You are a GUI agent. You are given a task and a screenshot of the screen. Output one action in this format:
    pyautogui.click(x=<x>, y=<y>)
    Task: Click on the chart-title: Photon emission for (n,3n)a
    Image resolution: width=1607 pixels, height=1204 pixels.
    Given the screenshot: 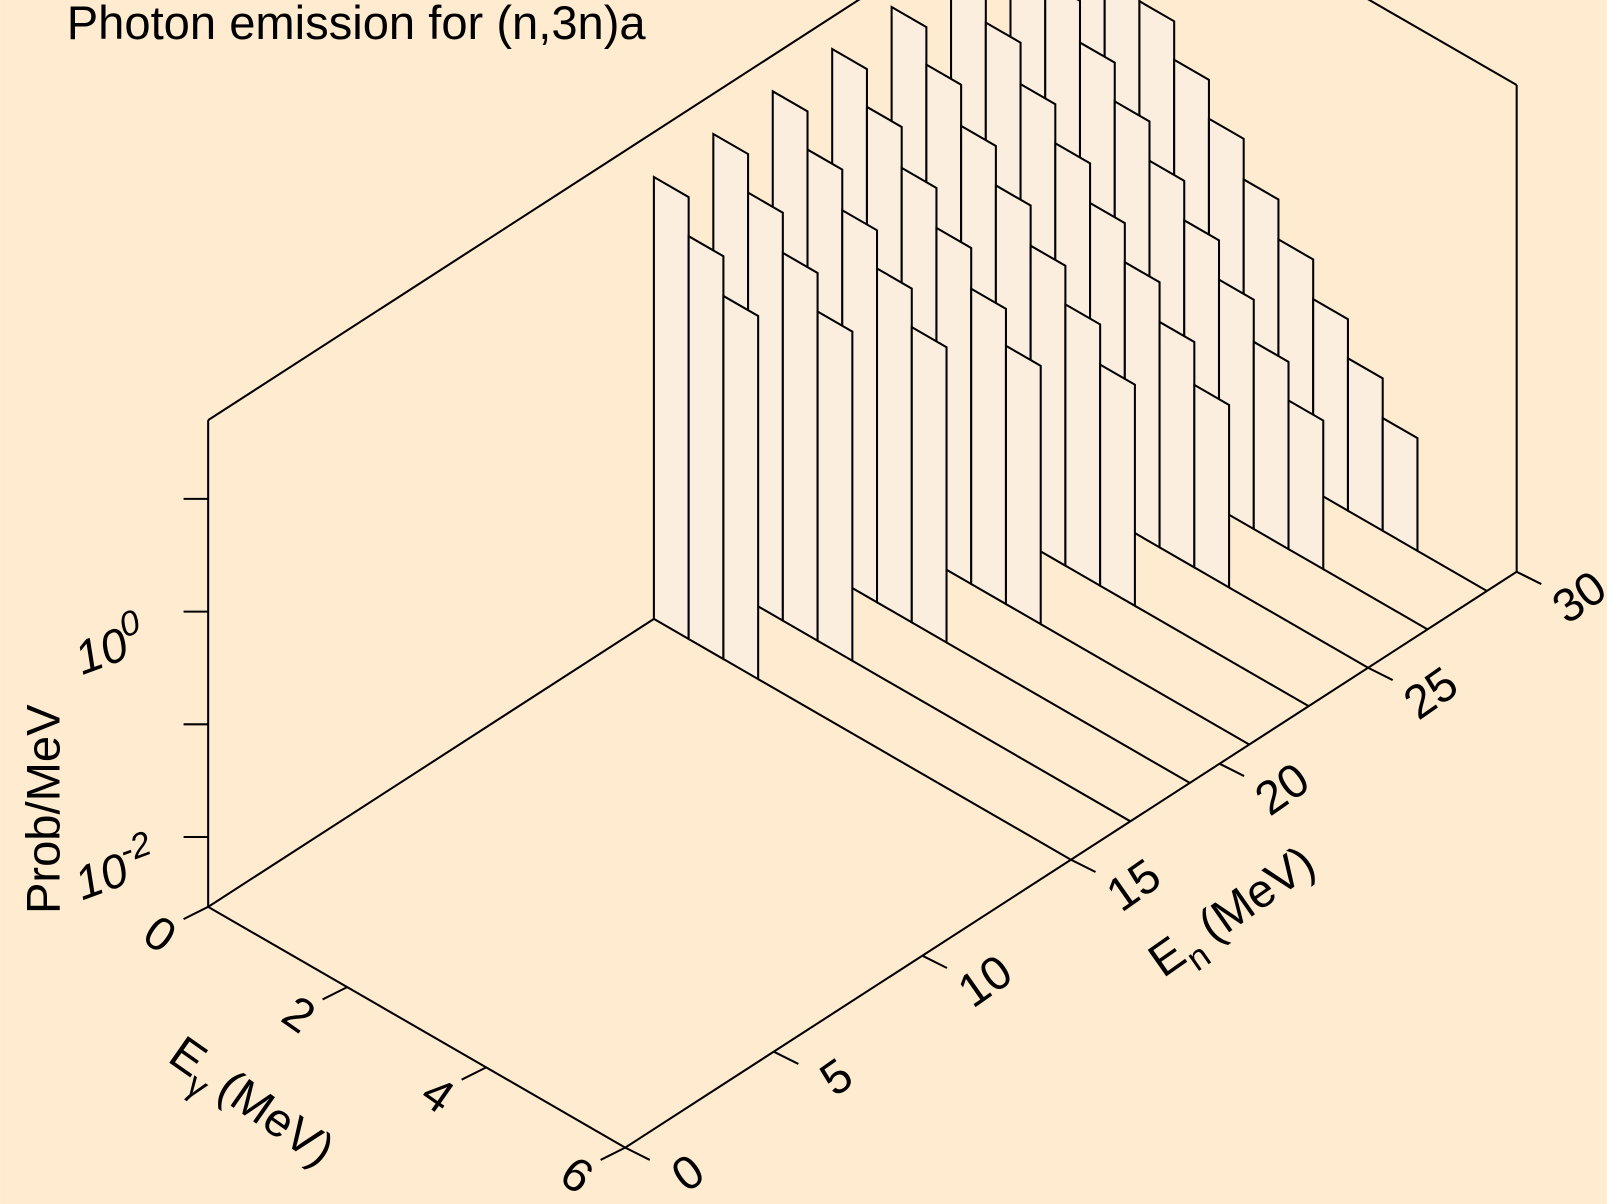 What is the action you would take?
    pyautogui.click(x=357, y=24)
    